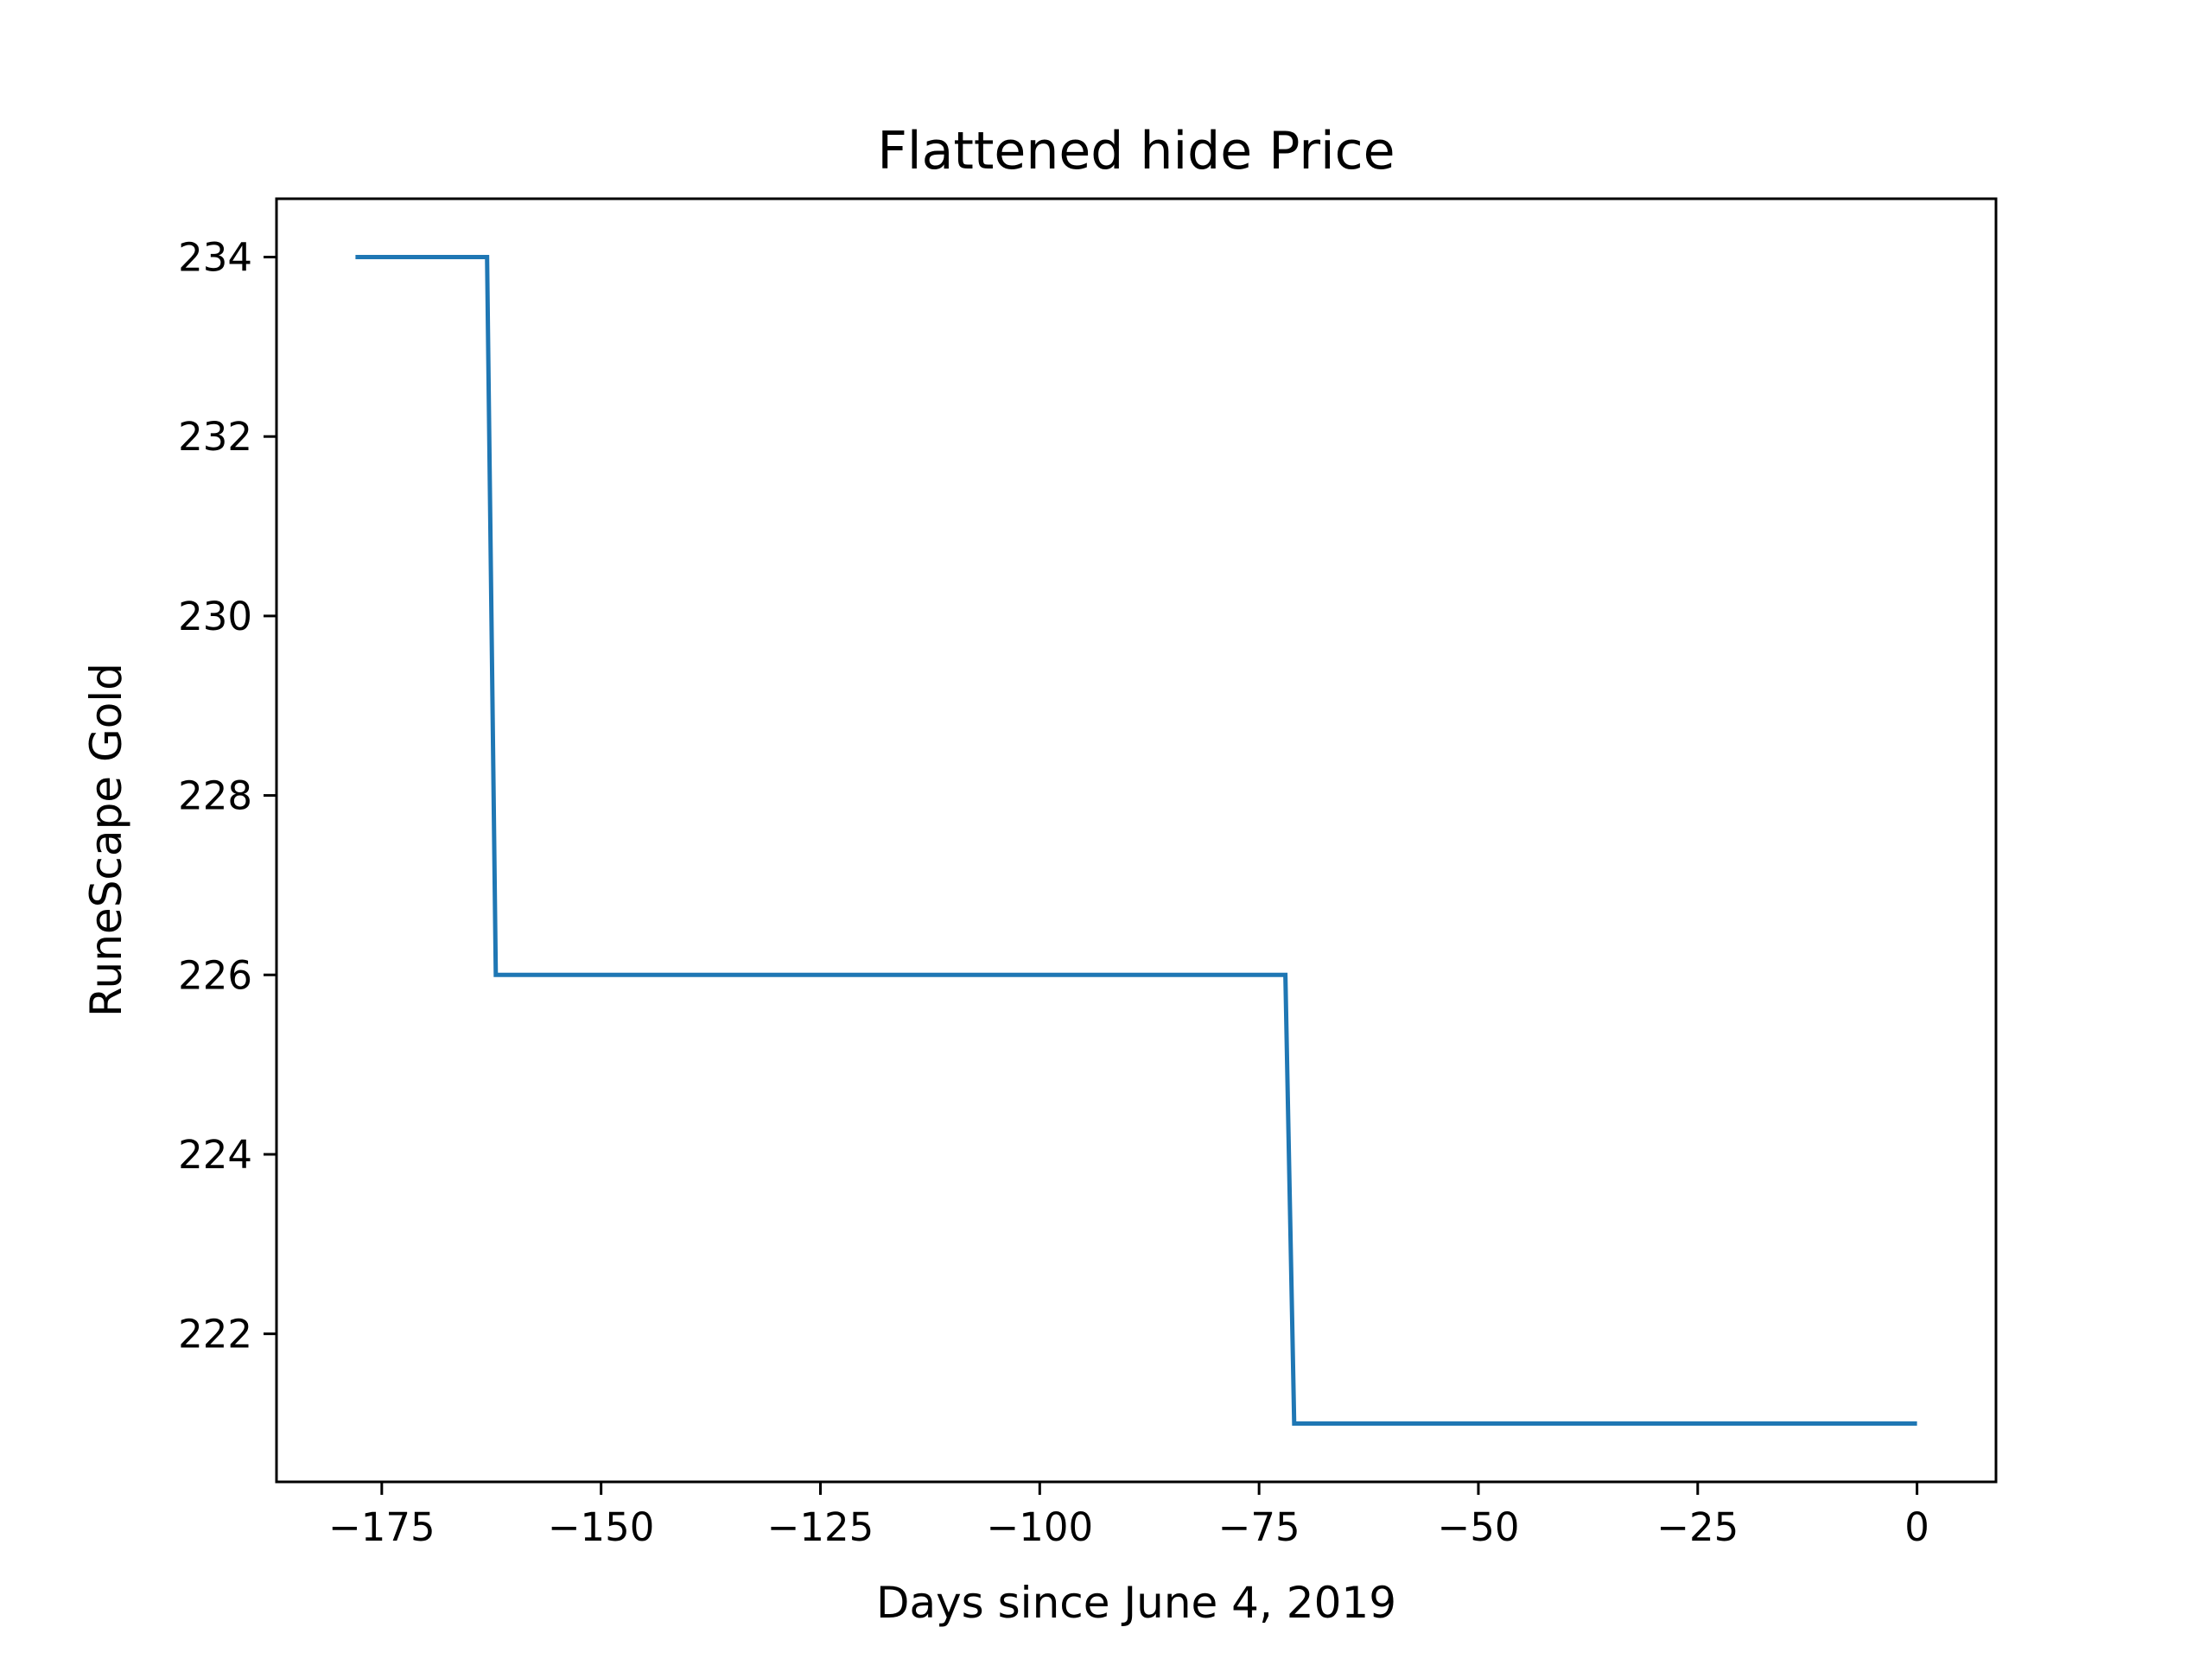 The height and width of the screenshot is (1659, 2212). Describe the element at coordinates (215, 1334) in the screenshot. I see `y-tick-label: 222` at that location.